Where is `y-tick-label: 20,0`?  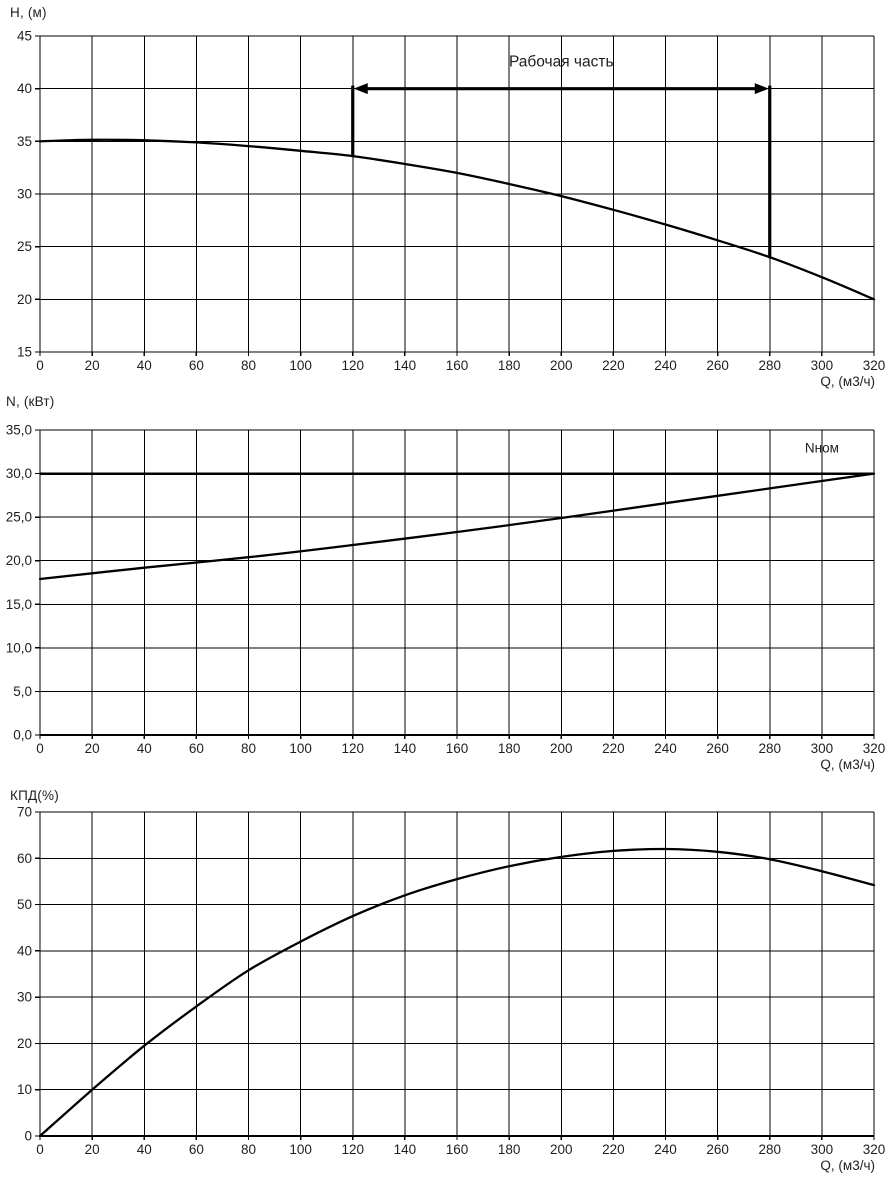 y-tick-label: 20,0 is located at coordinates (19, 560).